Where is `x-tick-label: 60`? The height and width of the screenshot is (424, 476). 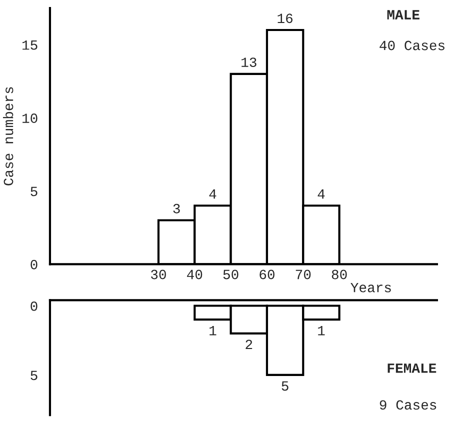
x-tick-label: 60 is located at coordinates (267, 275).